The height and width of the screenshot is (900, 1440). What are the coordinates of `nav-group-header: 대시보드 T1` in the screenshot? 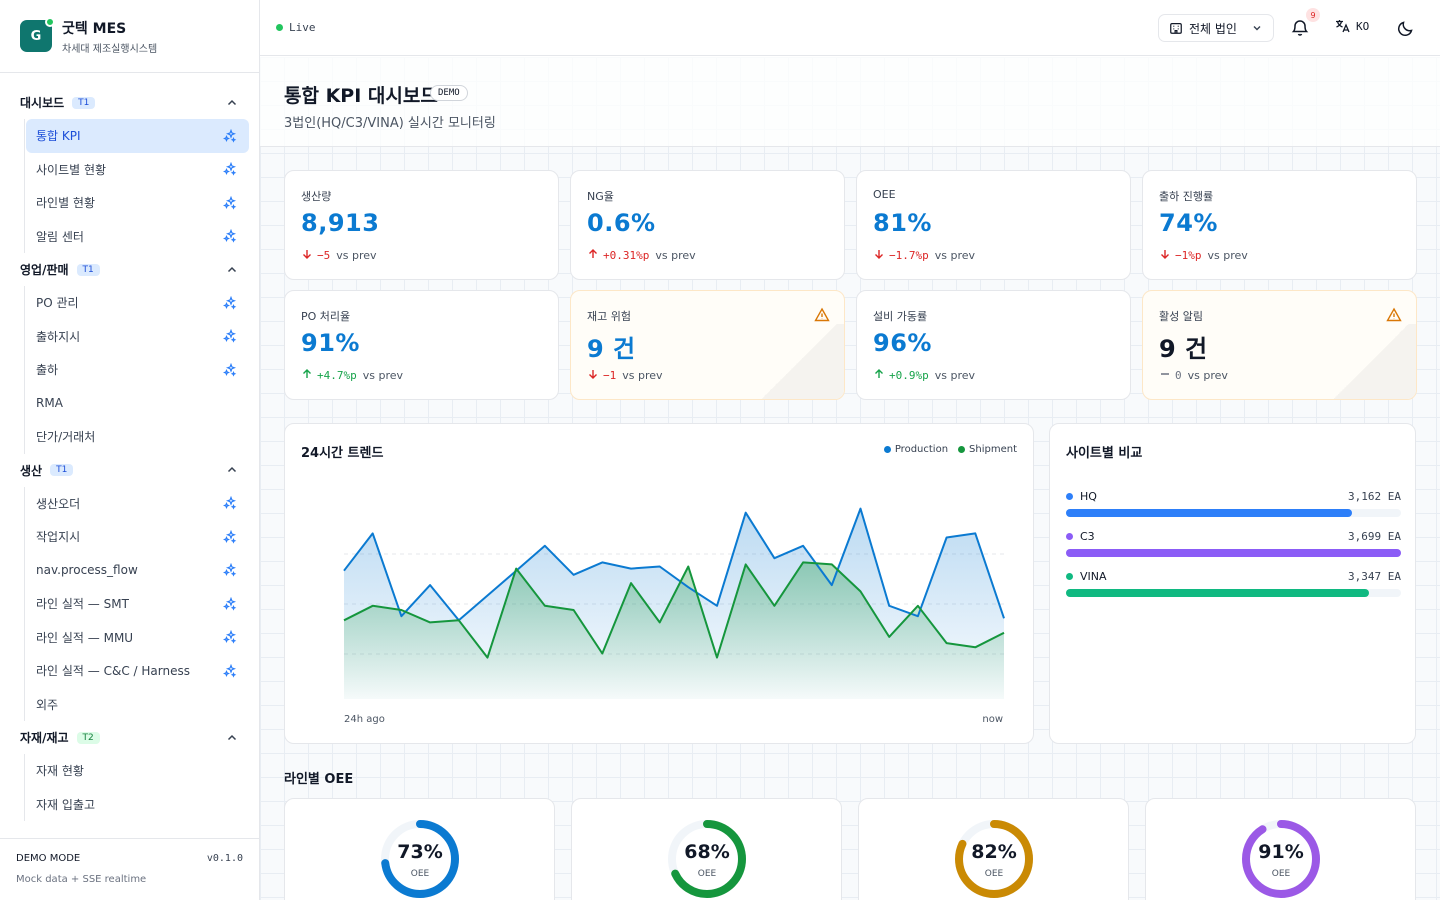 It's located at (129, 102).